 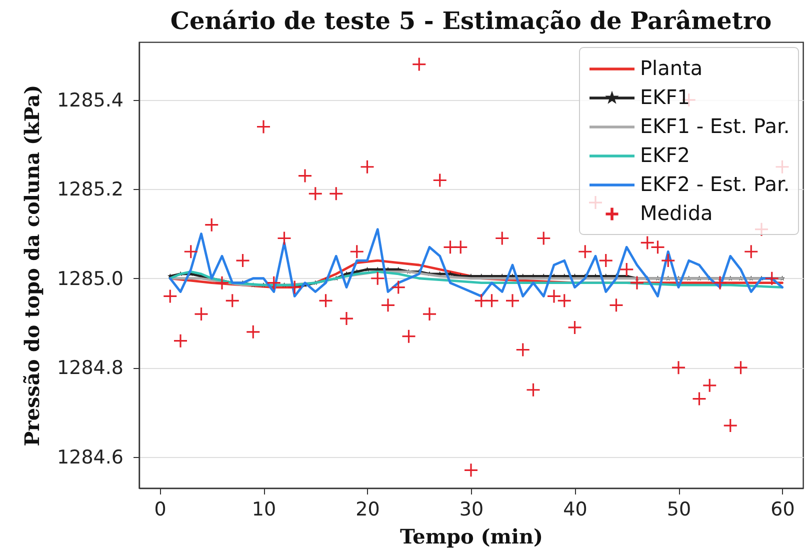 What do you see at coordinates (90, 189) in the screenshot?
I see `y-tick-label: 1285.2` at bounding box center [90, 189].